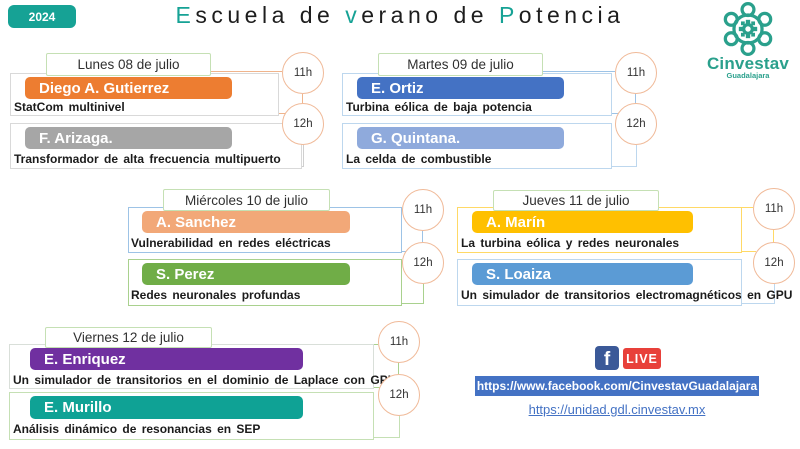  What do you see at coordinates (460, 138) in the screenshot?
I see `speaker-bar: G. Quintana.` at bounding box center [460, 138].